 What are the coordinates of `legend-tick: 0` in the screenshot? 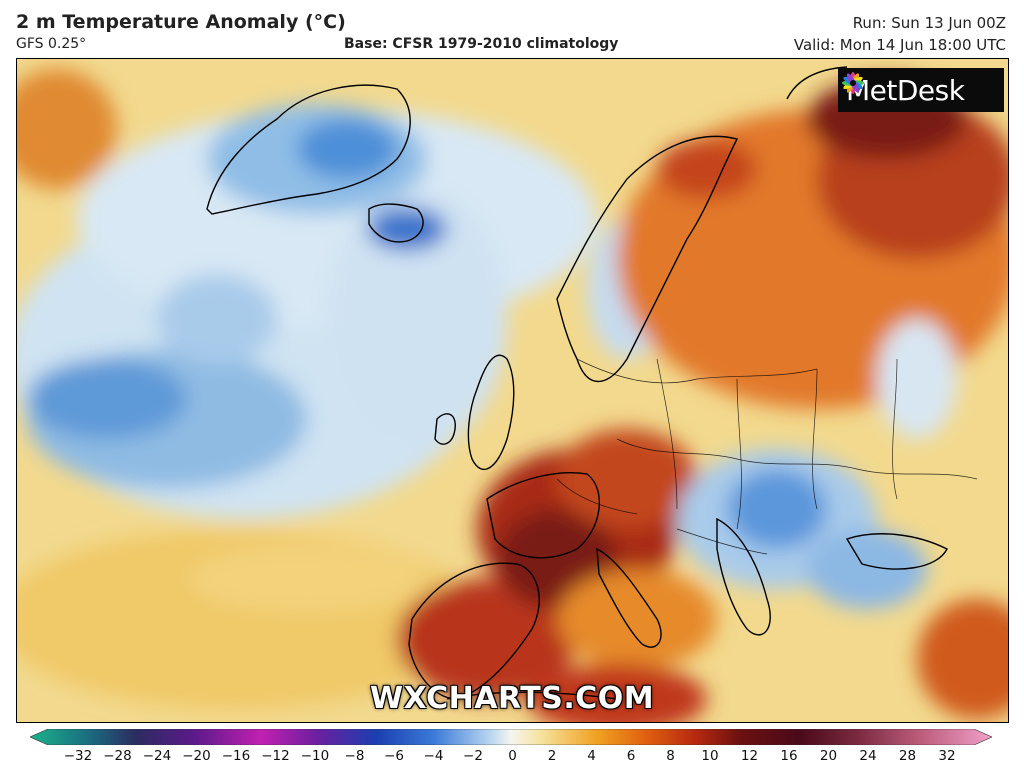 It's located at (512, 756).